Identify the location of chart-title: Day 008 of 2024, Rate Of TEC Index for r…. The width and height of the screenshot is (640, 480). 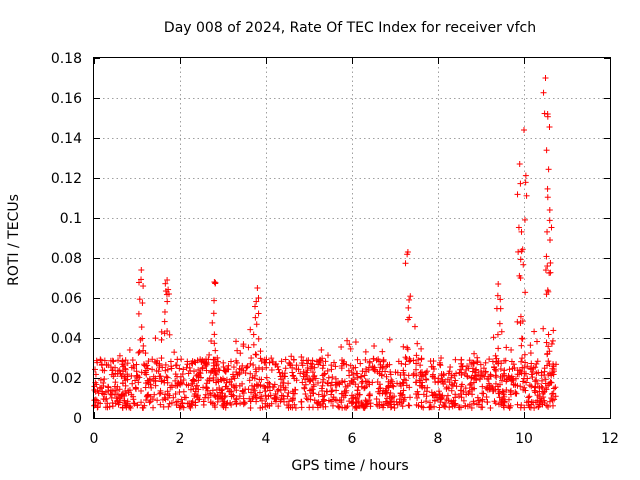
(350, 28).